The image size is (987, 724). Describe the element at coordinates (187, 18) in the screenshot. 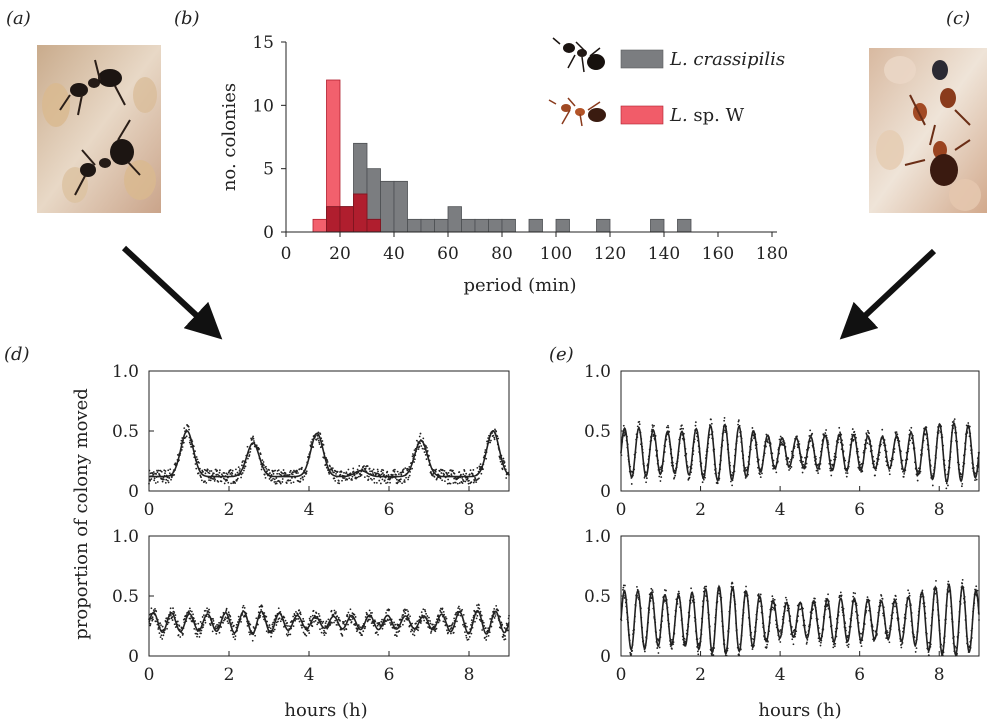

I see `panel-label-b: (b)` at that location.